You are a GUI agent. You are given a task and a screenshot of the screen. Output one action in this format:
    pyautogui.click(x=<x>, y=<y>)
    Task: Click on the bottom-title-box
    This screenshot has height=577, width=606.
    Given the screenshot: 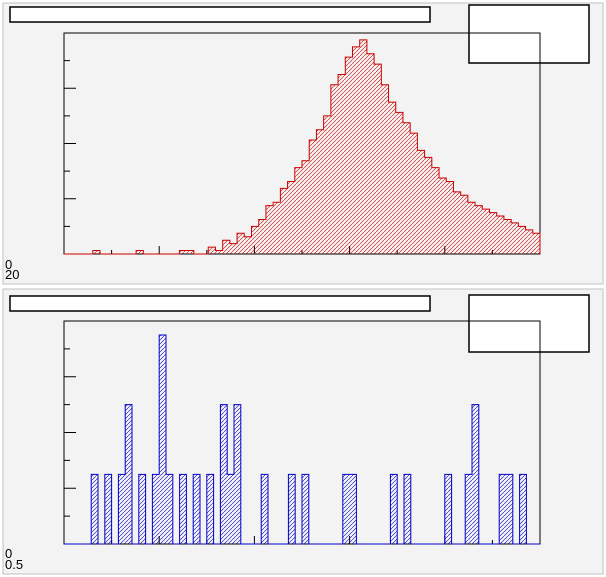 What is the action you would take?
    pyautogui.click(x=220, y=303)
    